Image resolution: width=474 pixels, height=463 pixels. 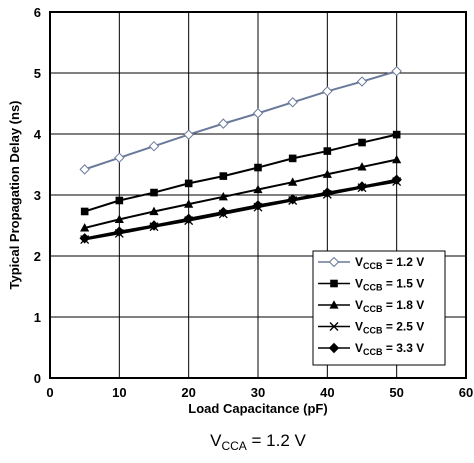 I want to click on x-axis-title: Load Capacitance (pF), so click(x=257, y=408).